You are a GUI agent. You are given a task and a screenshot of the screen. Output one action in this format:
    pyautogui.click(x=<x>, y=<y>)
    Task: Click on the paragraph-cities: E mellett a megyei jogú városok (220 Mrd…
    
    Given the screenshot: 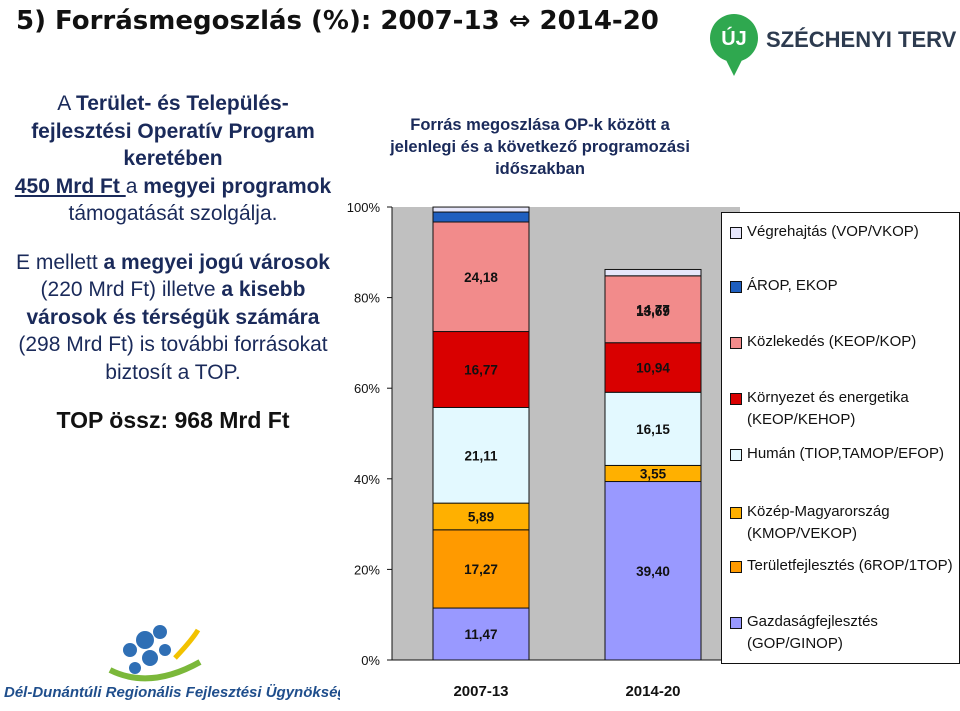 What is the action you would take?
    pyautogui.click(x=173, y=317)
    